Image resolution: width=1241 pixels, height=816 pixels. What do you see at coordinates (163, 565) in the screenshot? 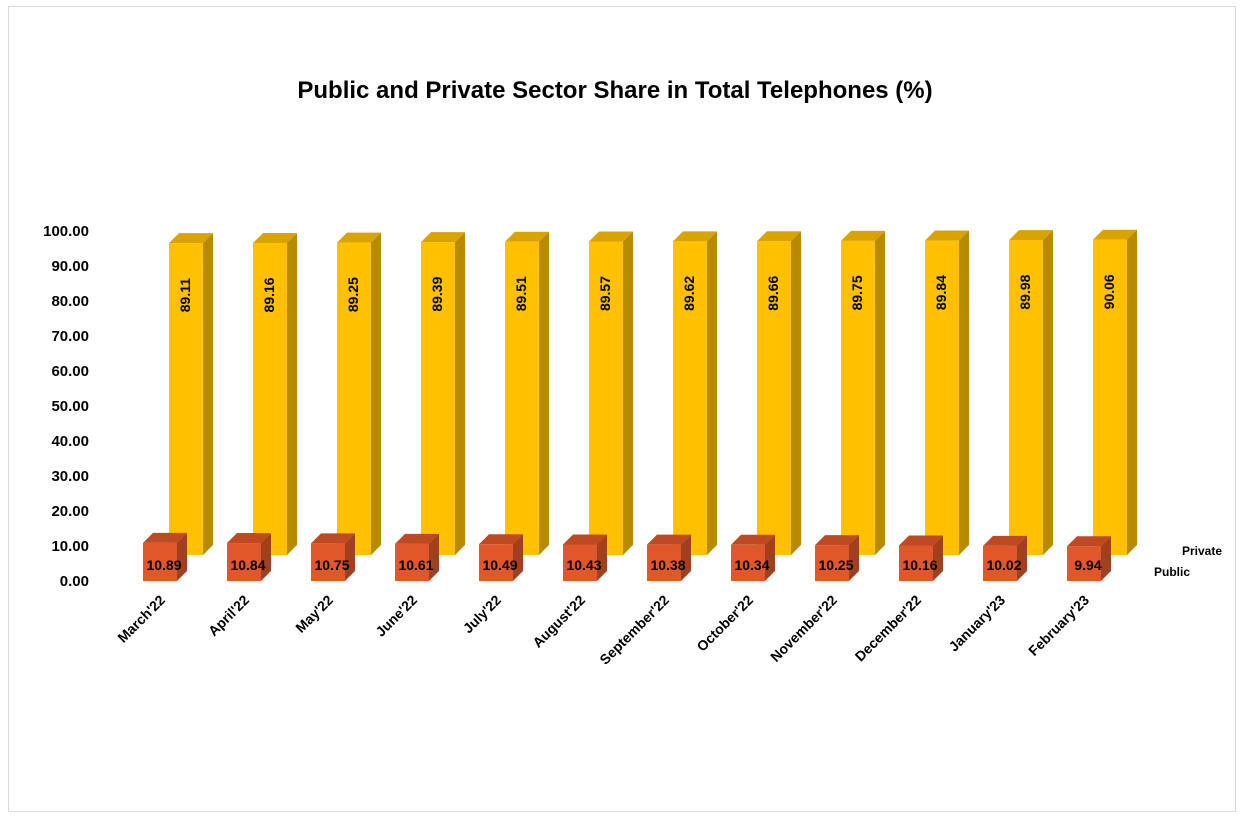
I see `data-label-public: 10.89` at bounding box center [163, 565].